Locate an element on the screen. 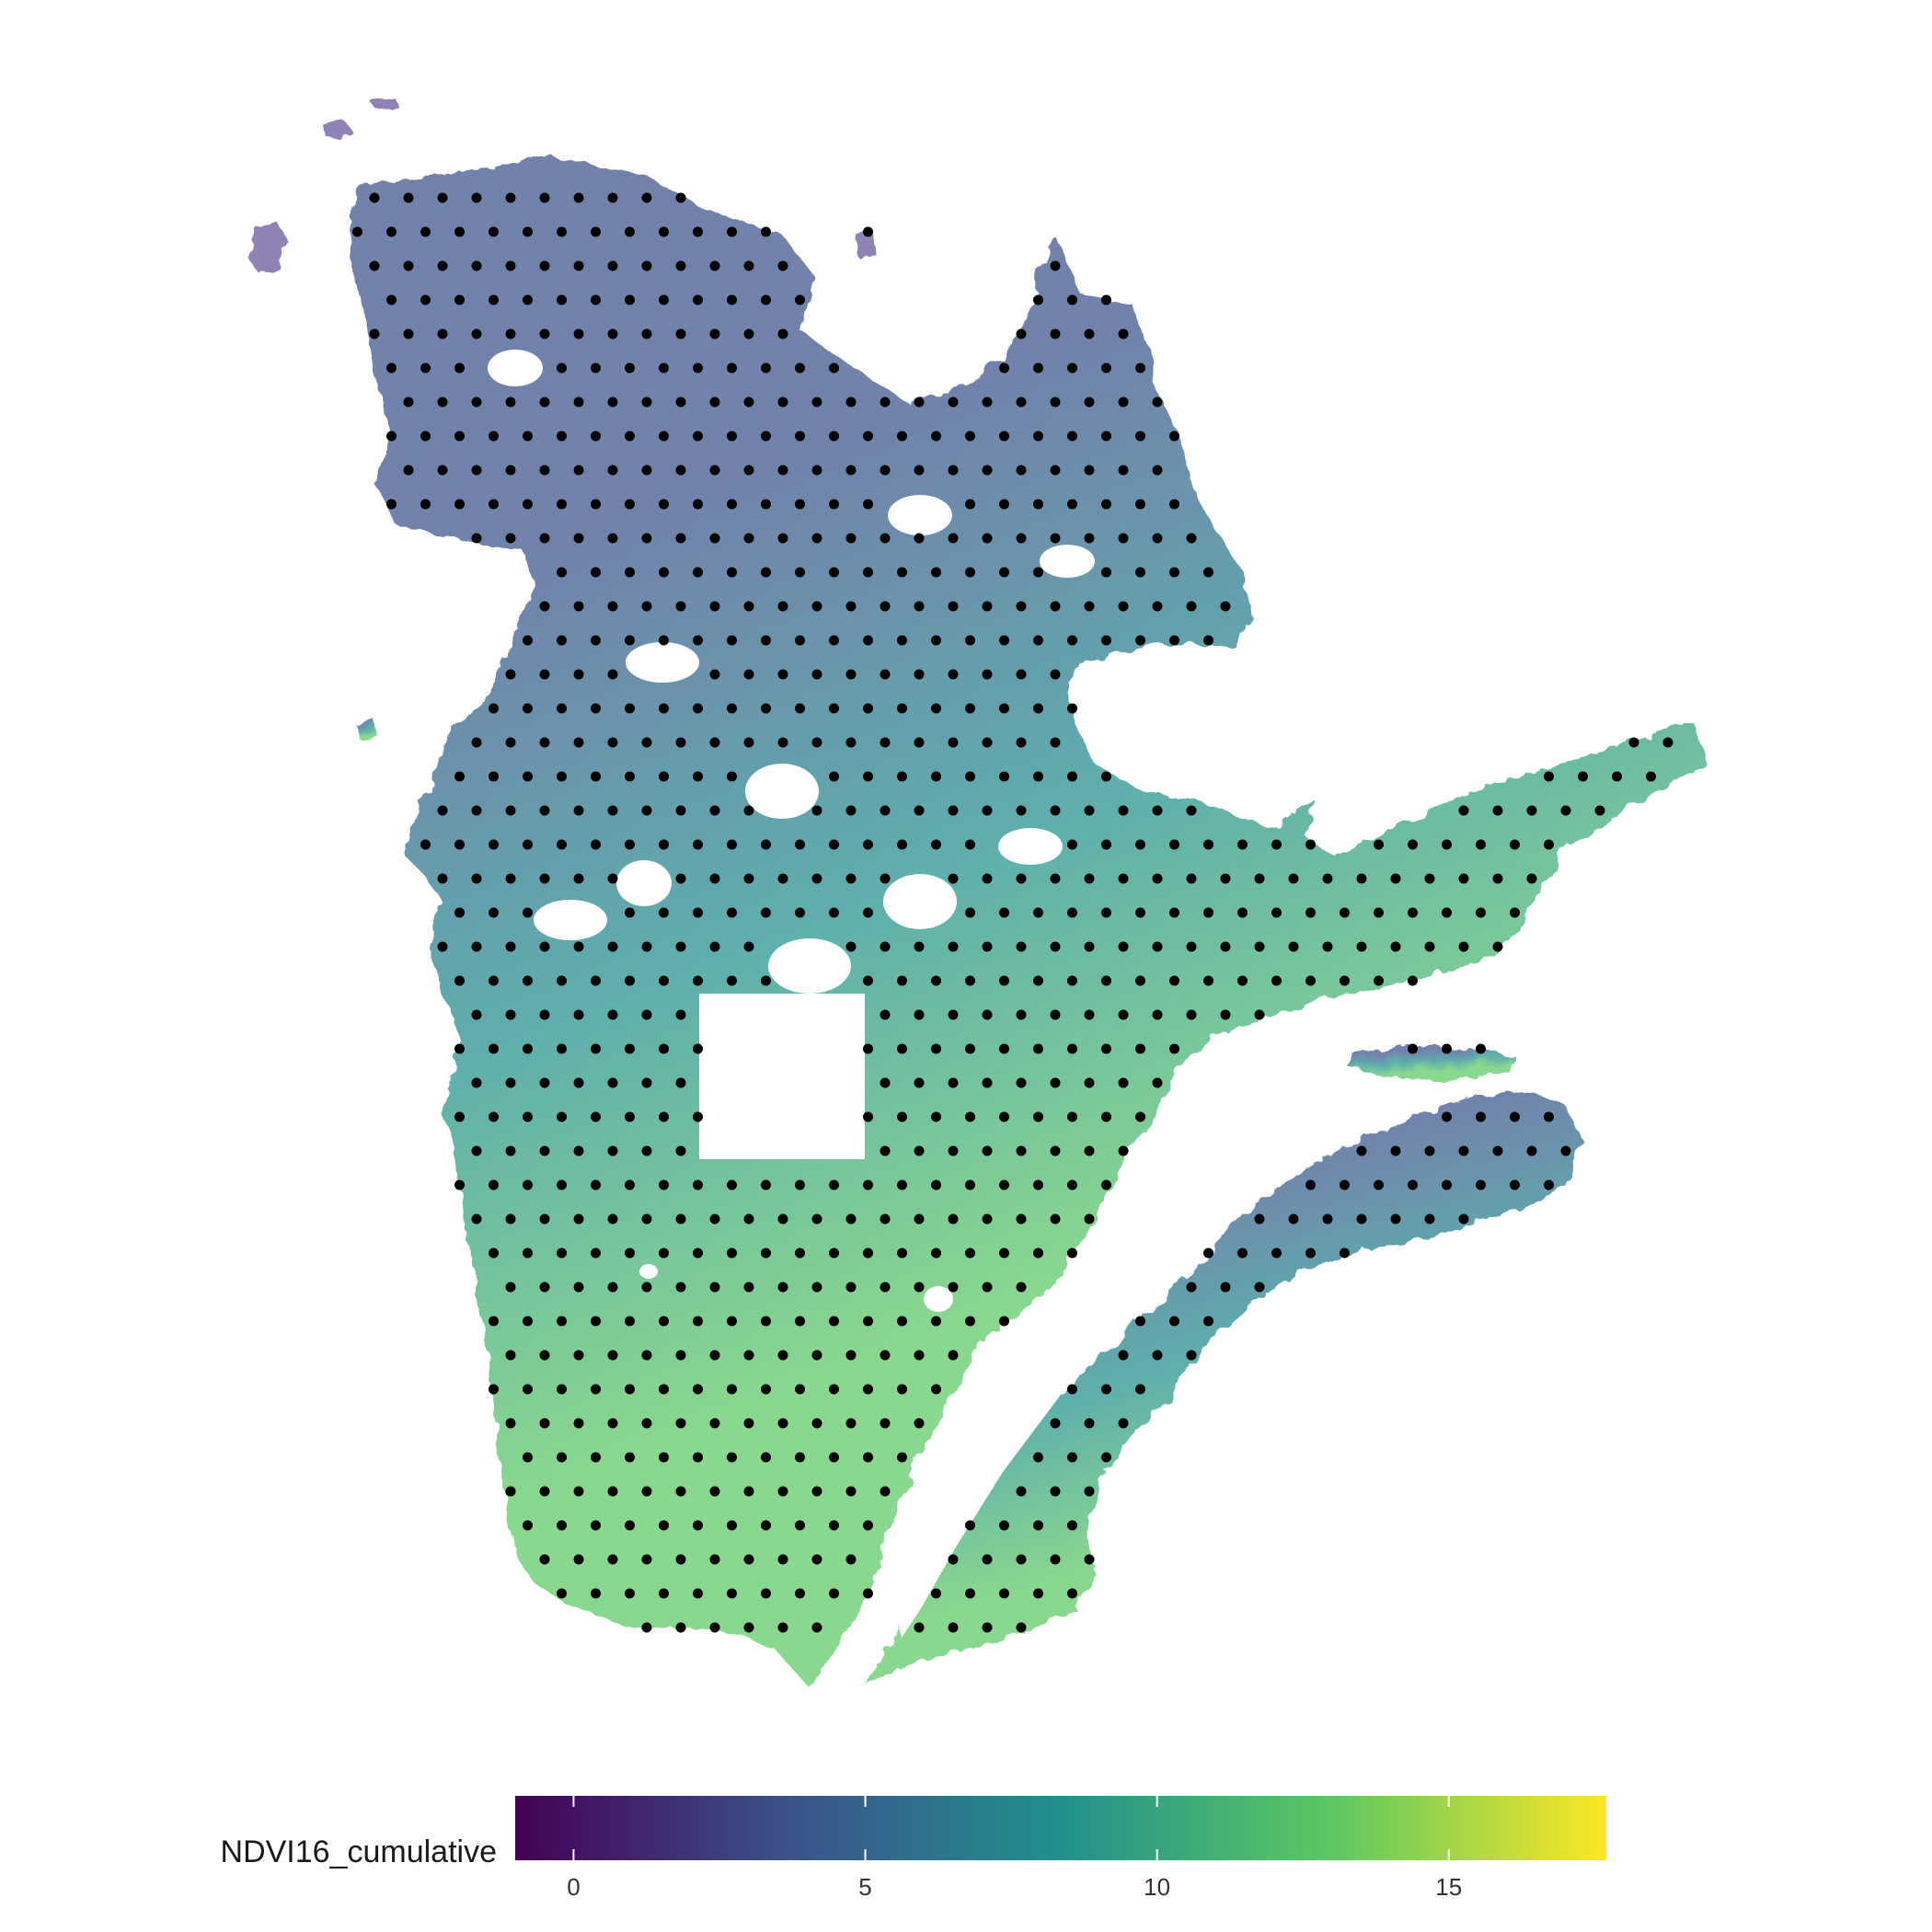 This screenshot has width=1932, height=1932. reservoir-block is located at coordinates (782, 1076).